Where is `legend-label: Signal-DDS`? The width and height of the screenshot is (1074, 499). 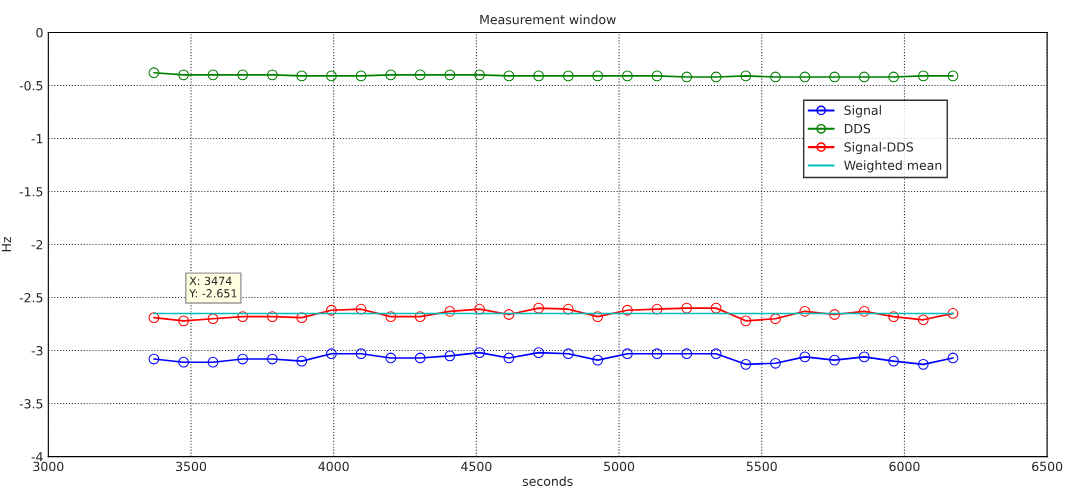 legend-label: Signal-DDS is located at coordinates (879, 148).